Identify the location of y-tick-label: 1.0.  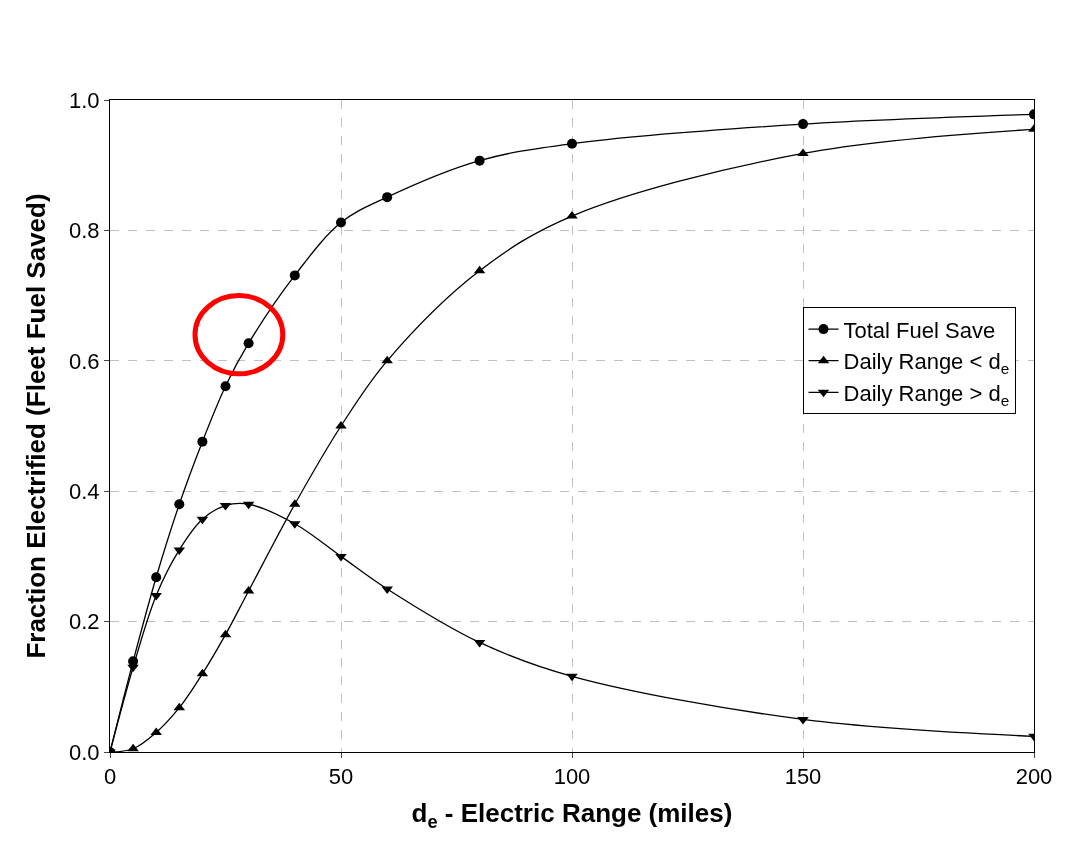
(84, 100).